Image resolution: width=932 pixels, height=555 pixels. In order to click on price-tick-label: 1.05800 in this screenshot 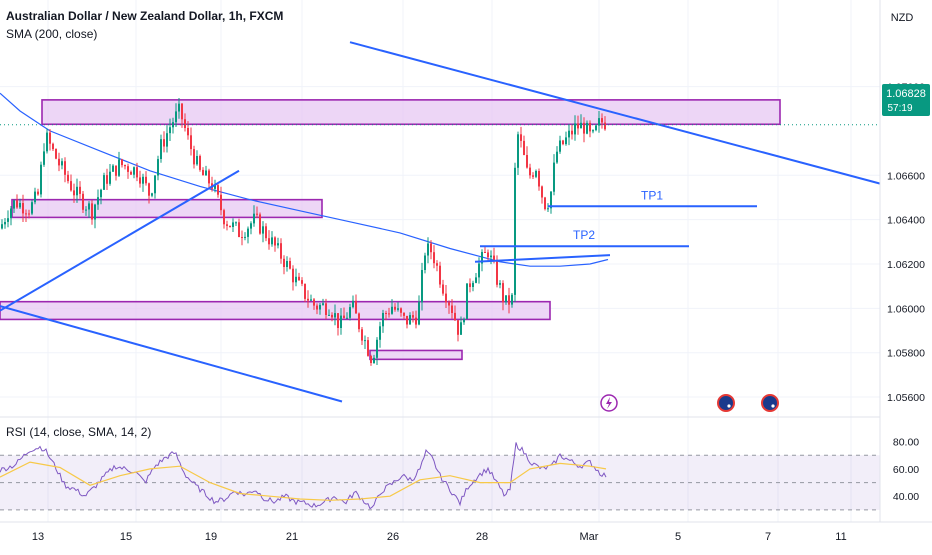, I will do `click(906, 354)`.